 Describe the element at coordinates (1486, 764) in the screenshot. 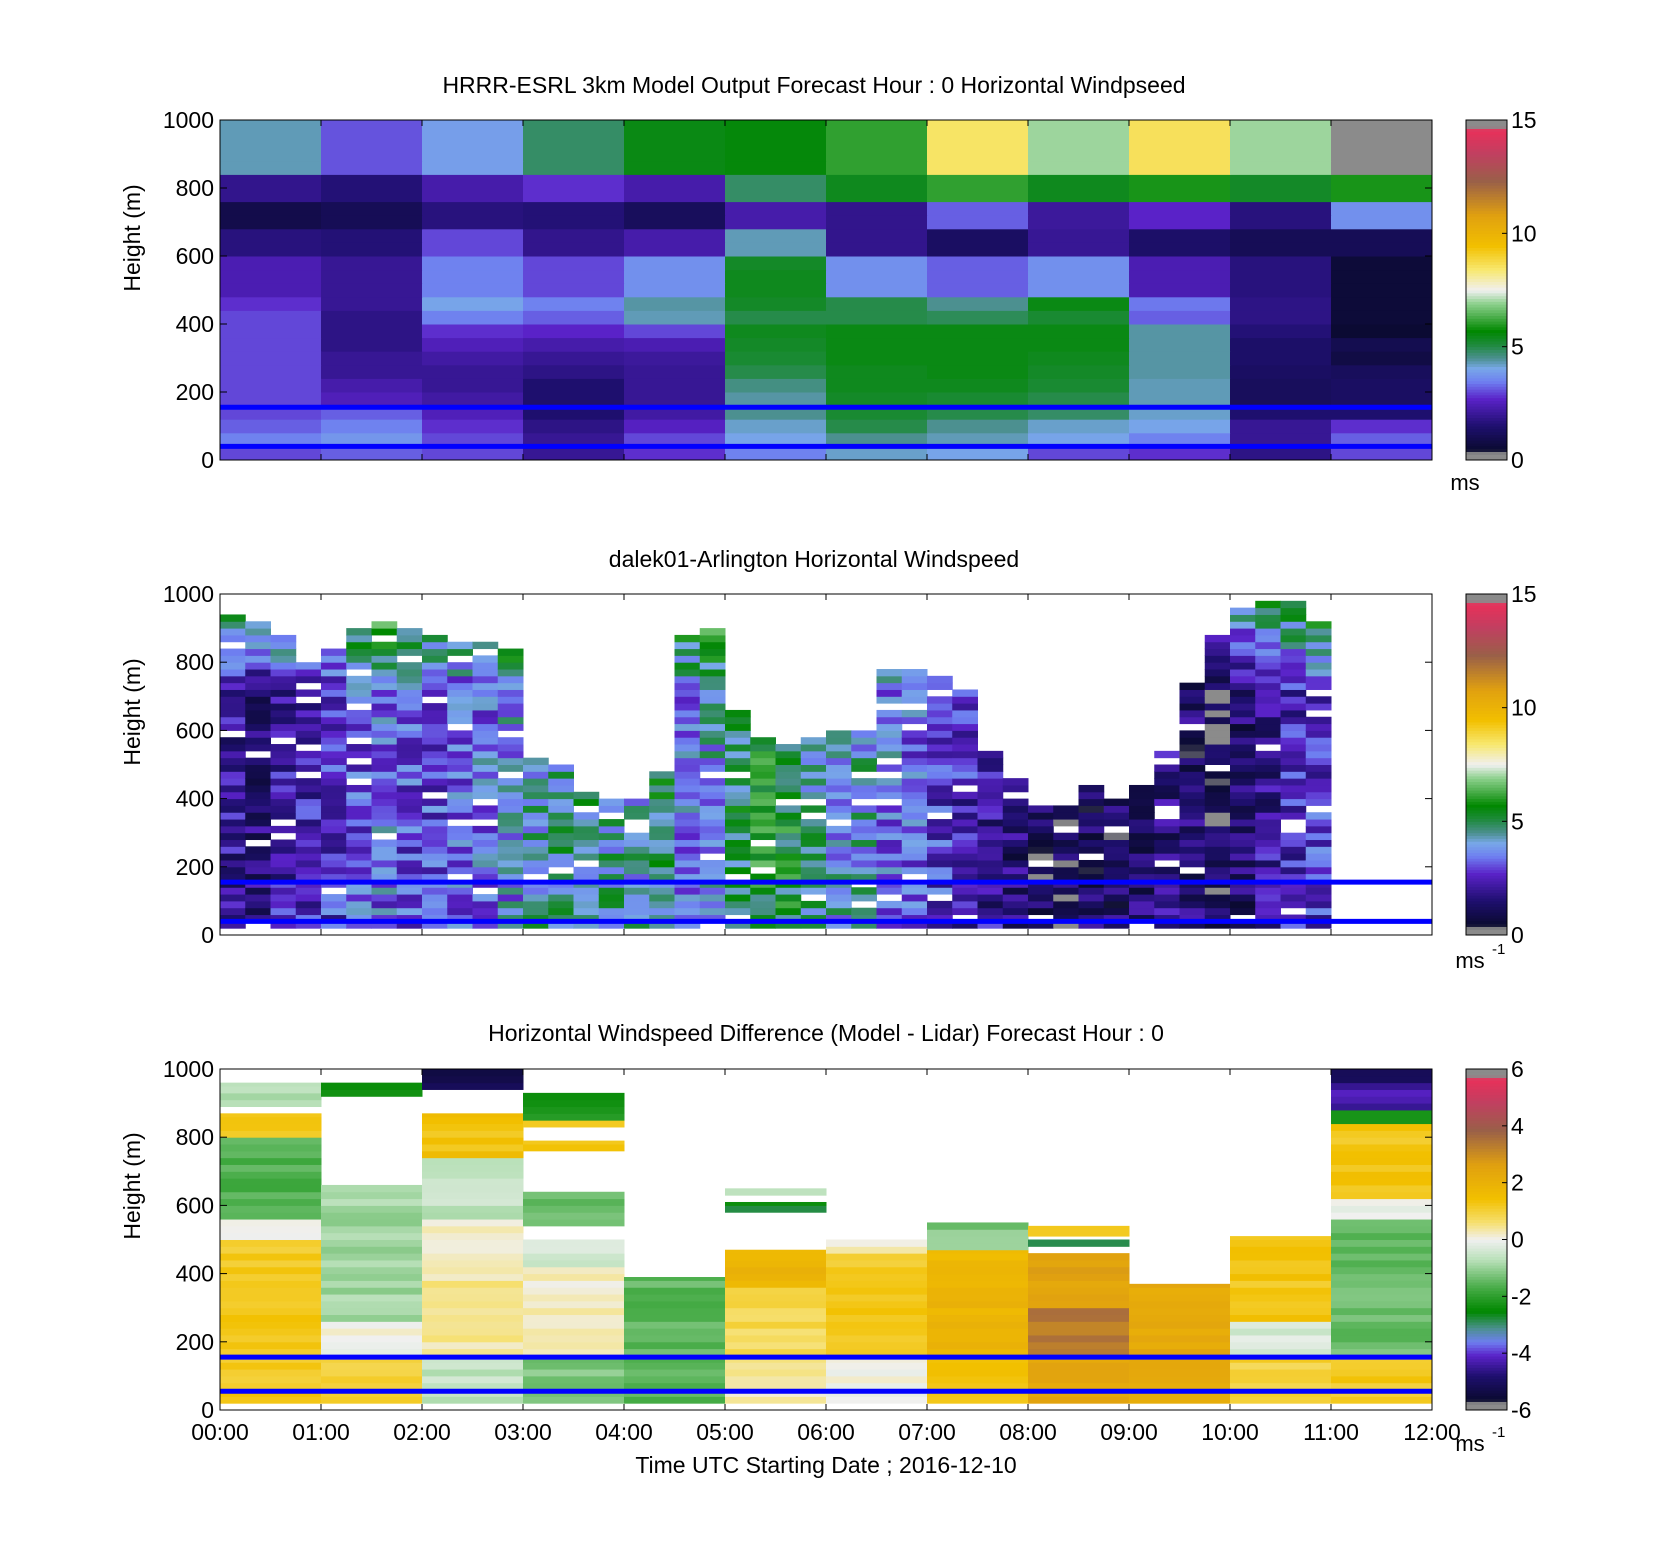

I see `colorbar-frame` at that location.